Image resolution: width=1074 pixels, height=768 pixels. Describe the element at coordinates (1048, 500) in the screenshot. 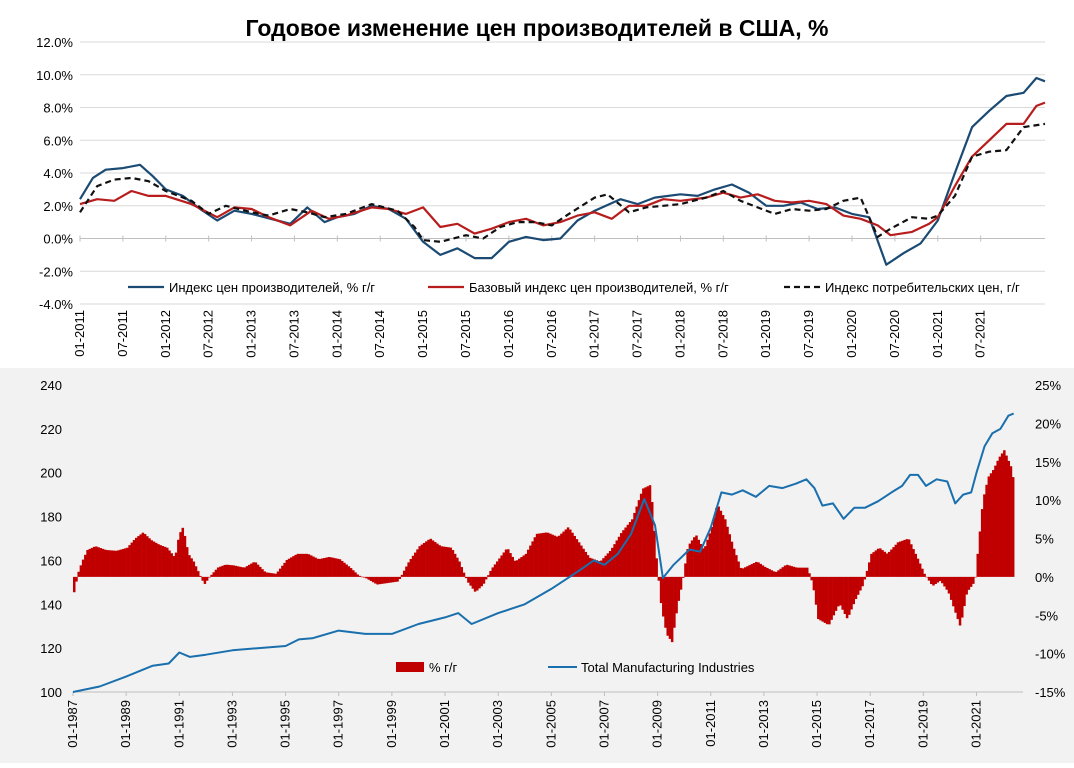

I see `bottom-right-tick-label: 10%` at that location.